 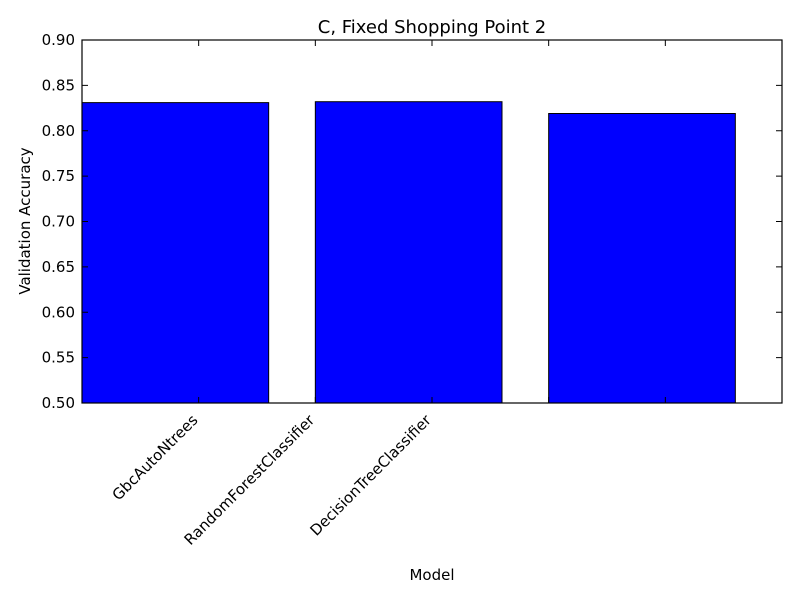 I want to click on y-tick-label: 0.75, so click(x=58, y=176).